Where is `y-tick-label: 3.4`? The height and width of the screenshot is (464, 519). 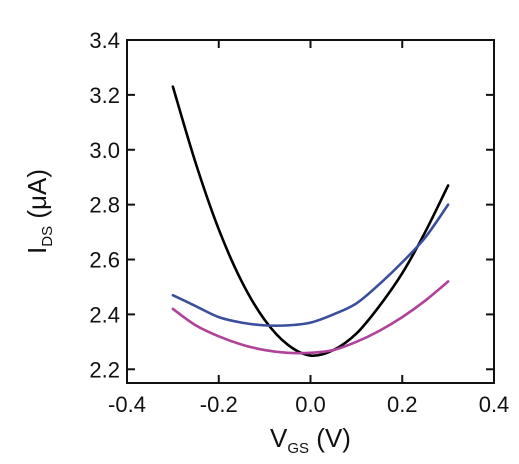
y-tick-label: 3.4 is located at coordinates (104, 40).